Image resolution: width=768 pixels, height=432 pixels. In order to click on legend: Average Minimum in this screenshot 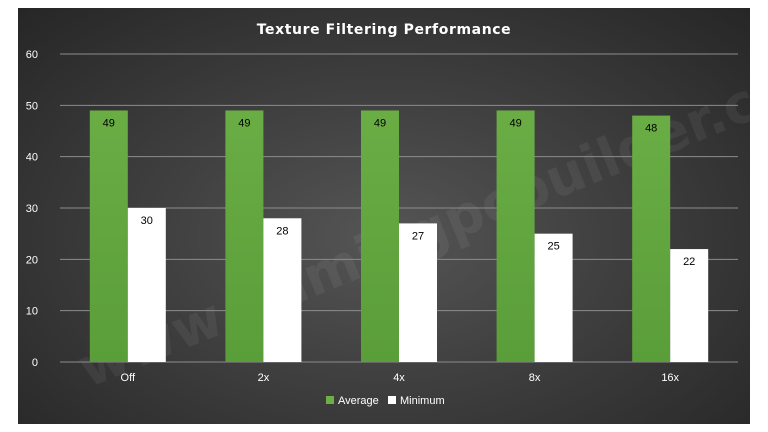, I will do `click(385, 401)`.